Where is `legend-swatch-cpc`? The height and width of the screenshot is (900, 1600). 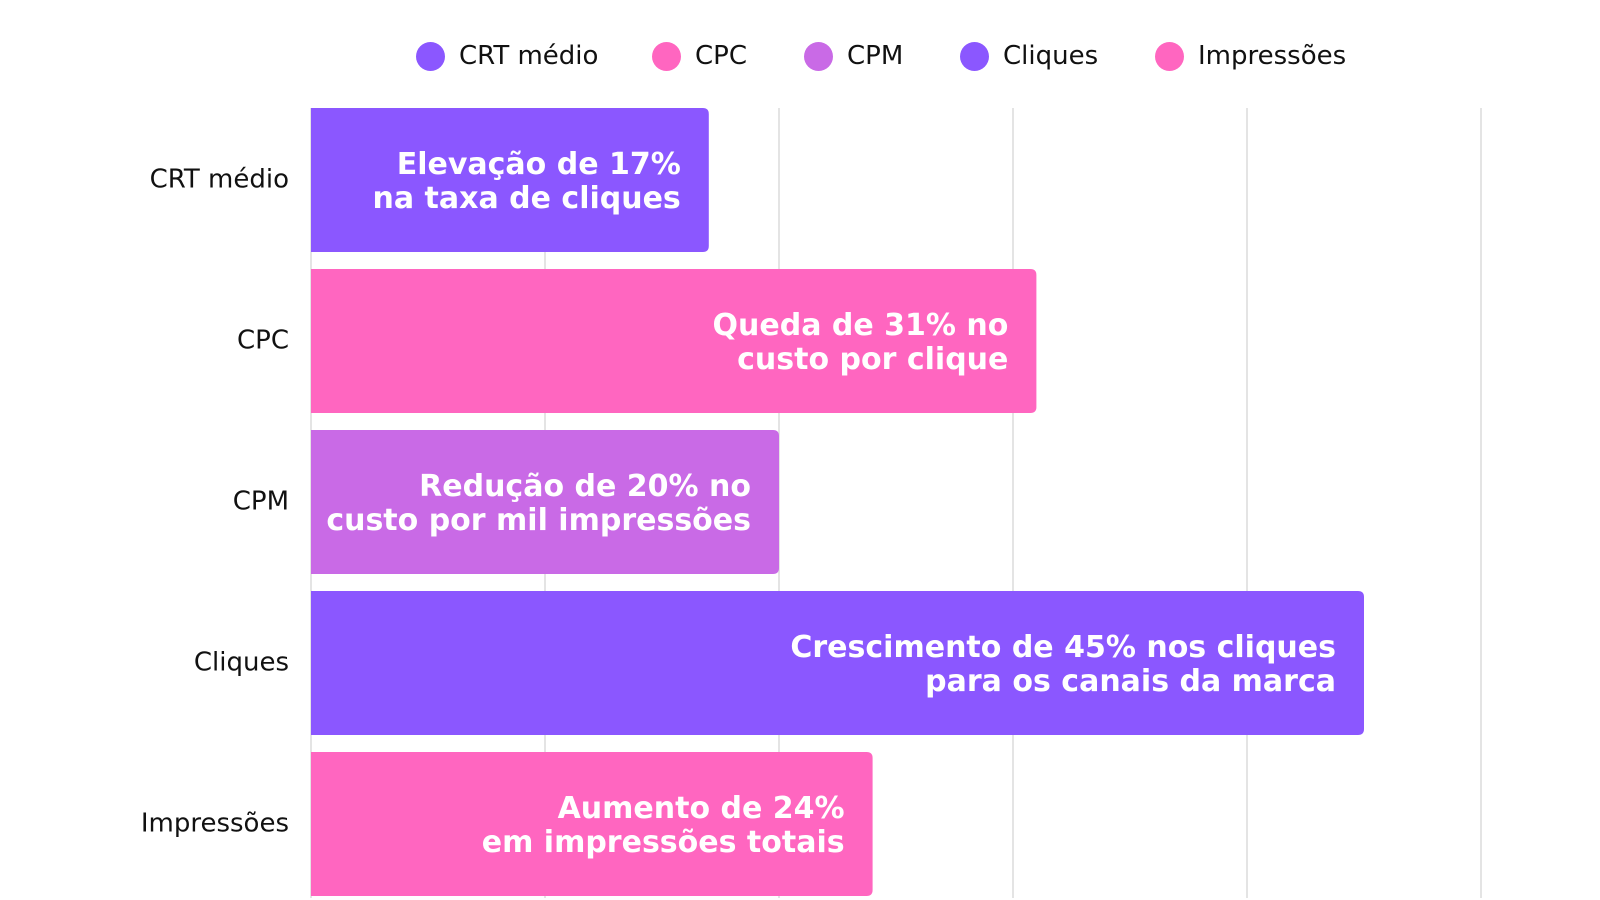
legend-swatch-cpc is located at coordinates (666, 56).